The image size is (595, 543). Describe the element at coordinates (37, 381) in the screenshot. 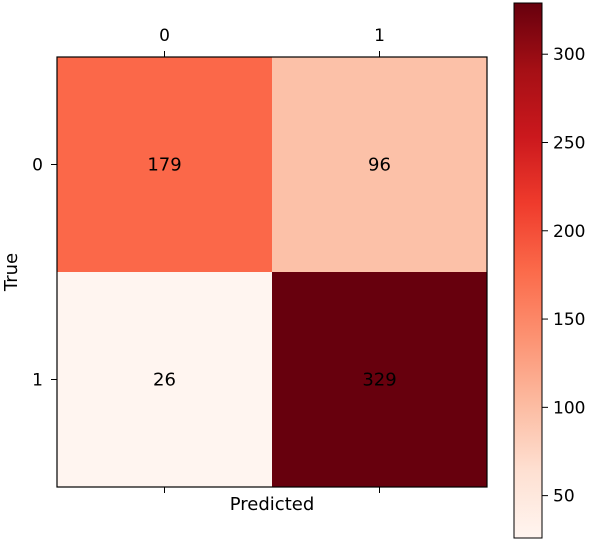

I see `y-tick-label: 1` at that location.